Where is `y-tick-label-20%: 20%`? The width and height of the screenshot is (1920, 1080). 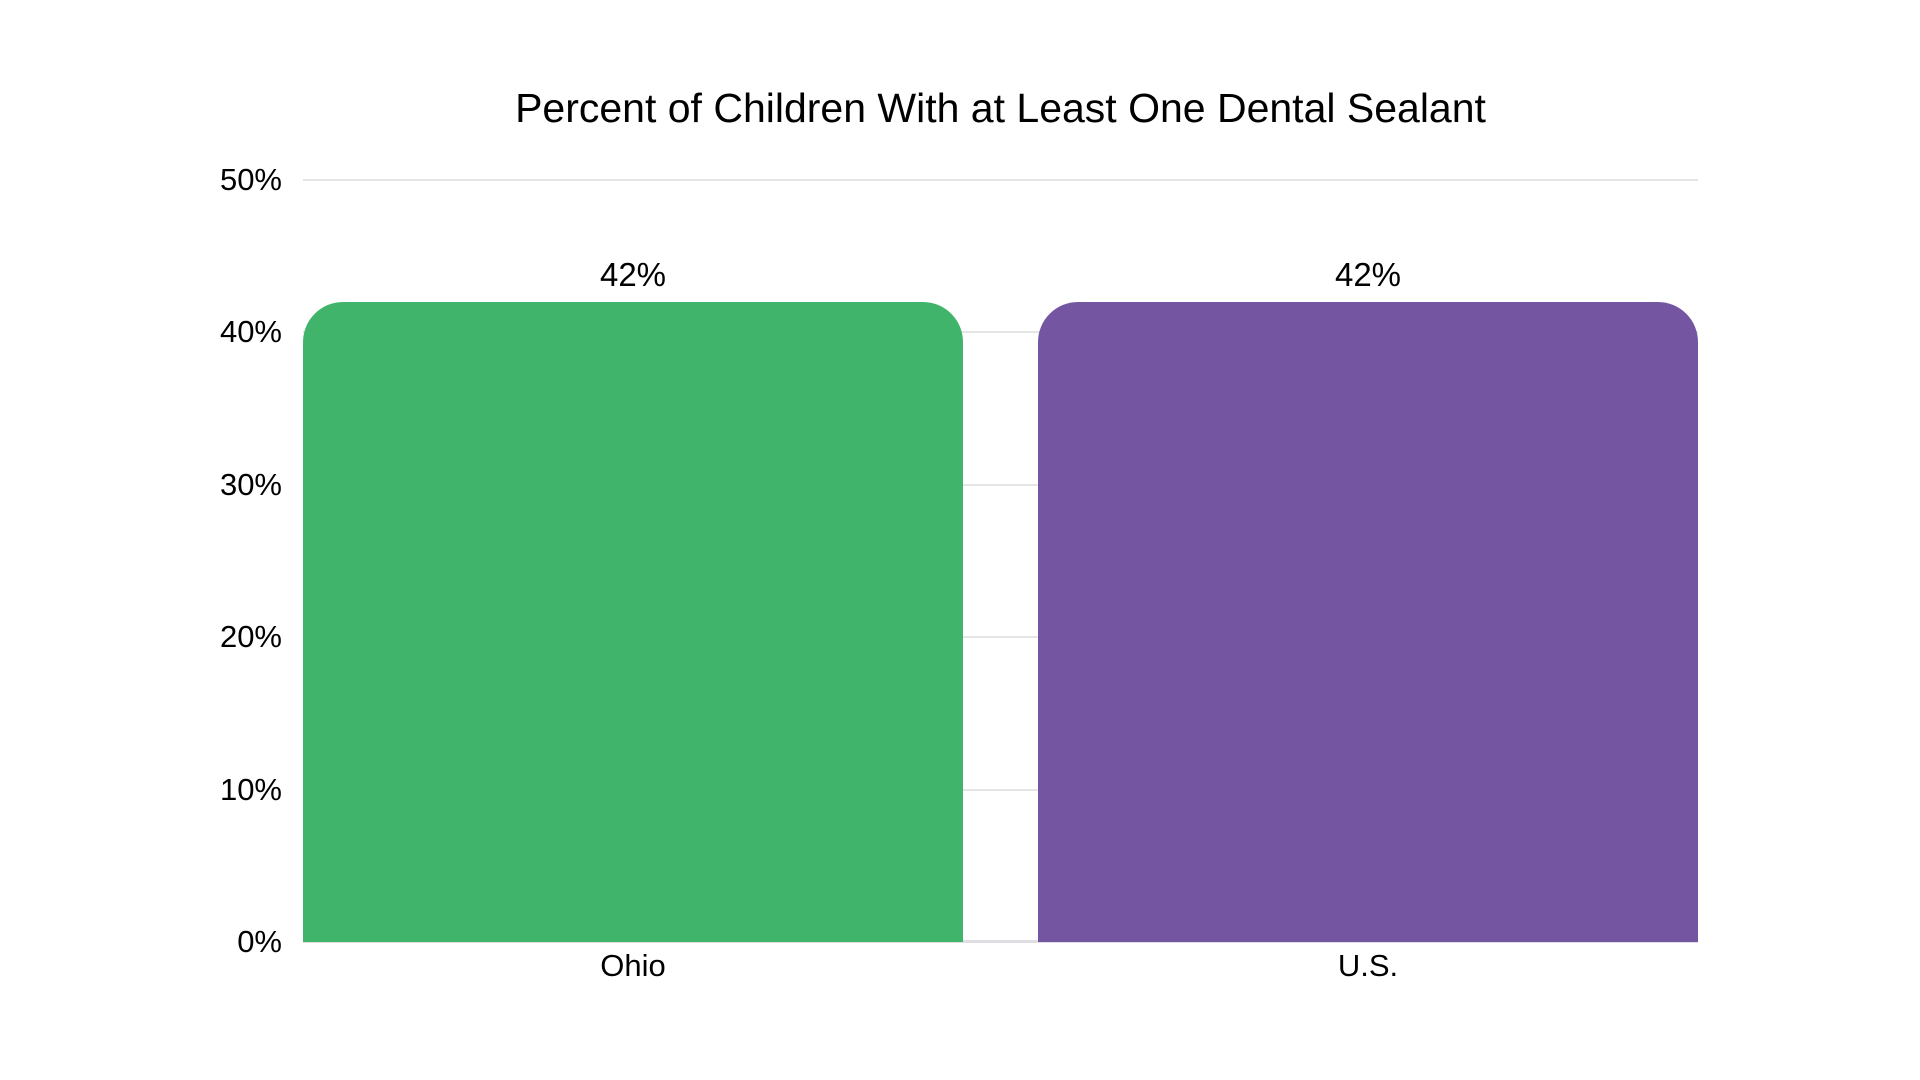 y-tick-label-20%: 20% is located at coordinates (250, 637).